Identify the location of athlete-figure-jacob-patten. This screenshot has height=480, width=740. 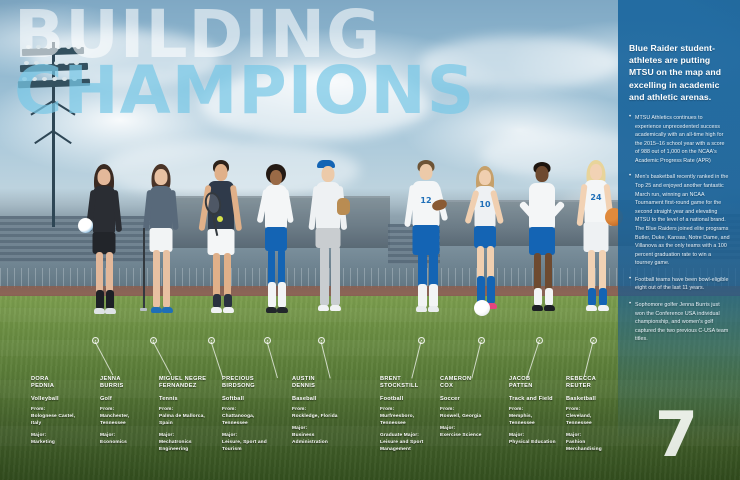
(542, 247).